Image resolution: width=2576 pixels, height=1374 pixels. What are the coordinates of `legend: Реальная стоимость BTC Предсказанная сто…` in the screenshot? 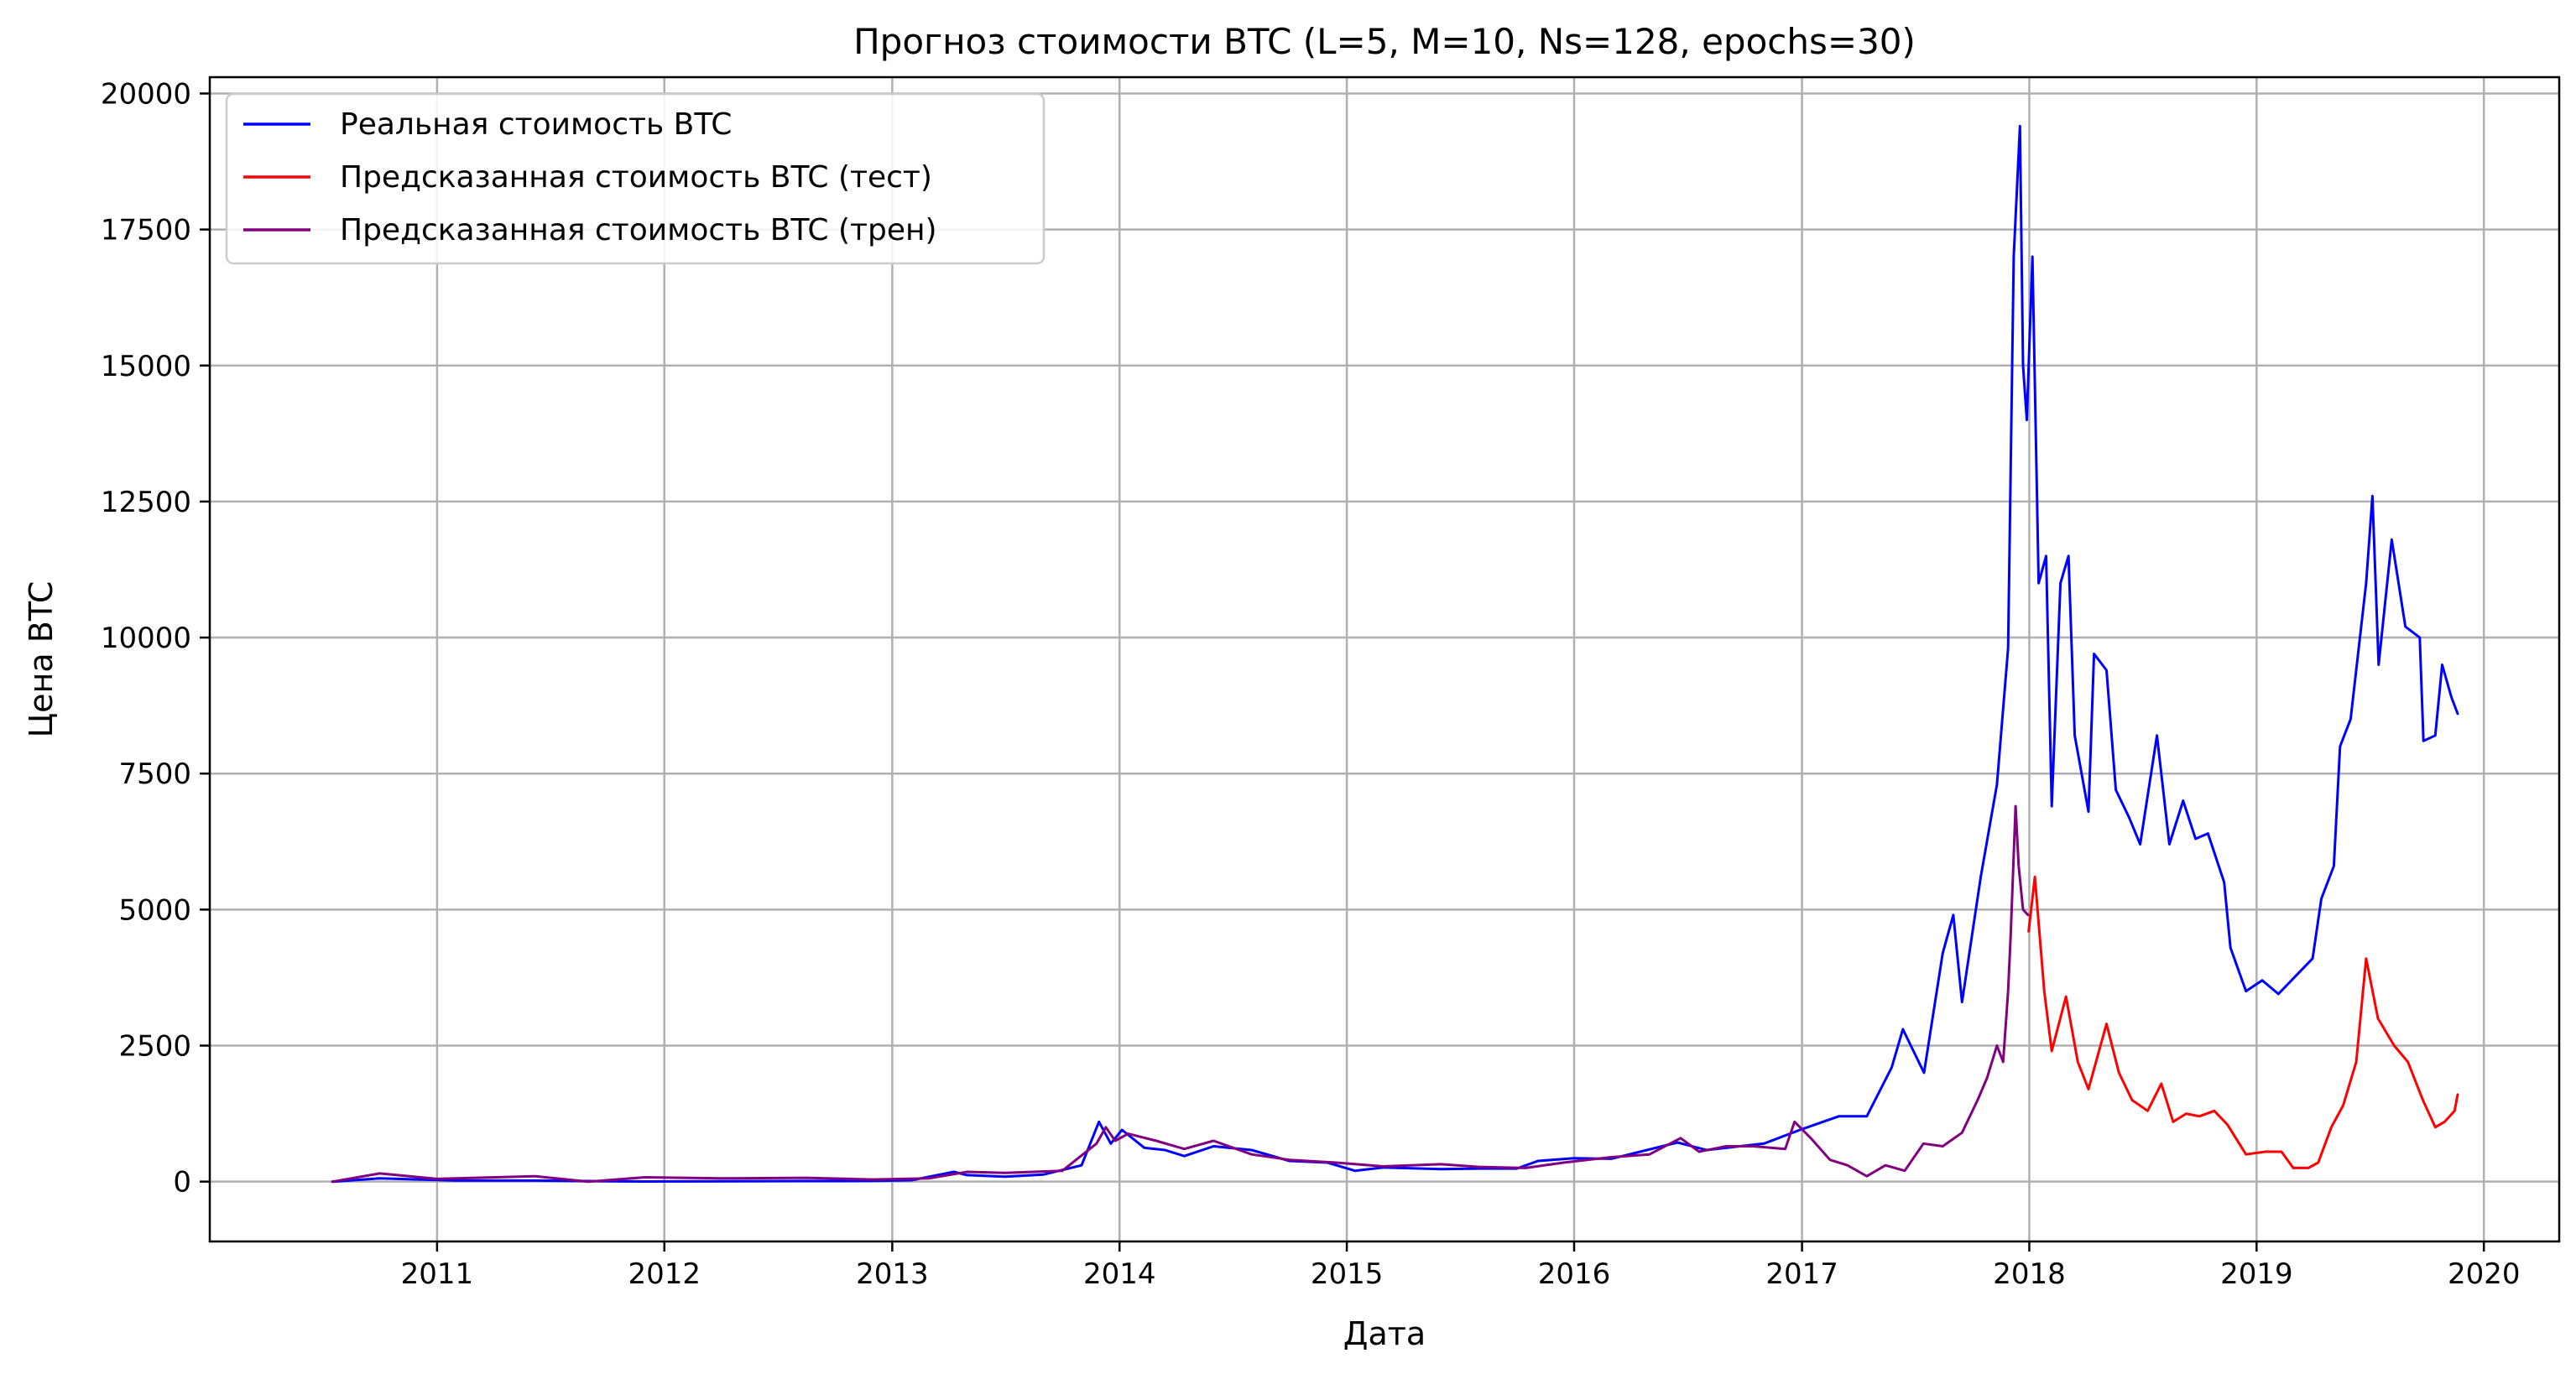 It's located at (635, 178).